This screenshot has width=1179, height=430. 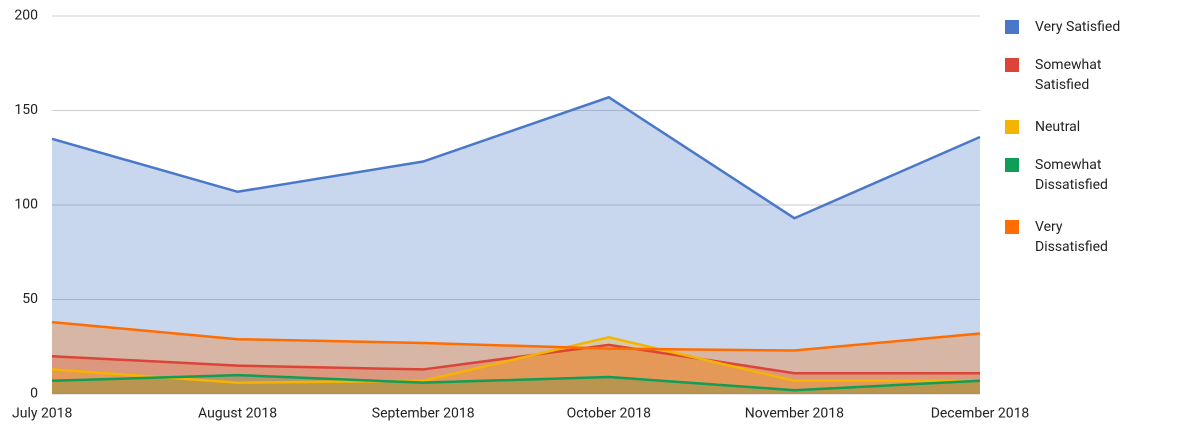 I want to click on x-tick-label: July 2018, so click(x=42, y=414).